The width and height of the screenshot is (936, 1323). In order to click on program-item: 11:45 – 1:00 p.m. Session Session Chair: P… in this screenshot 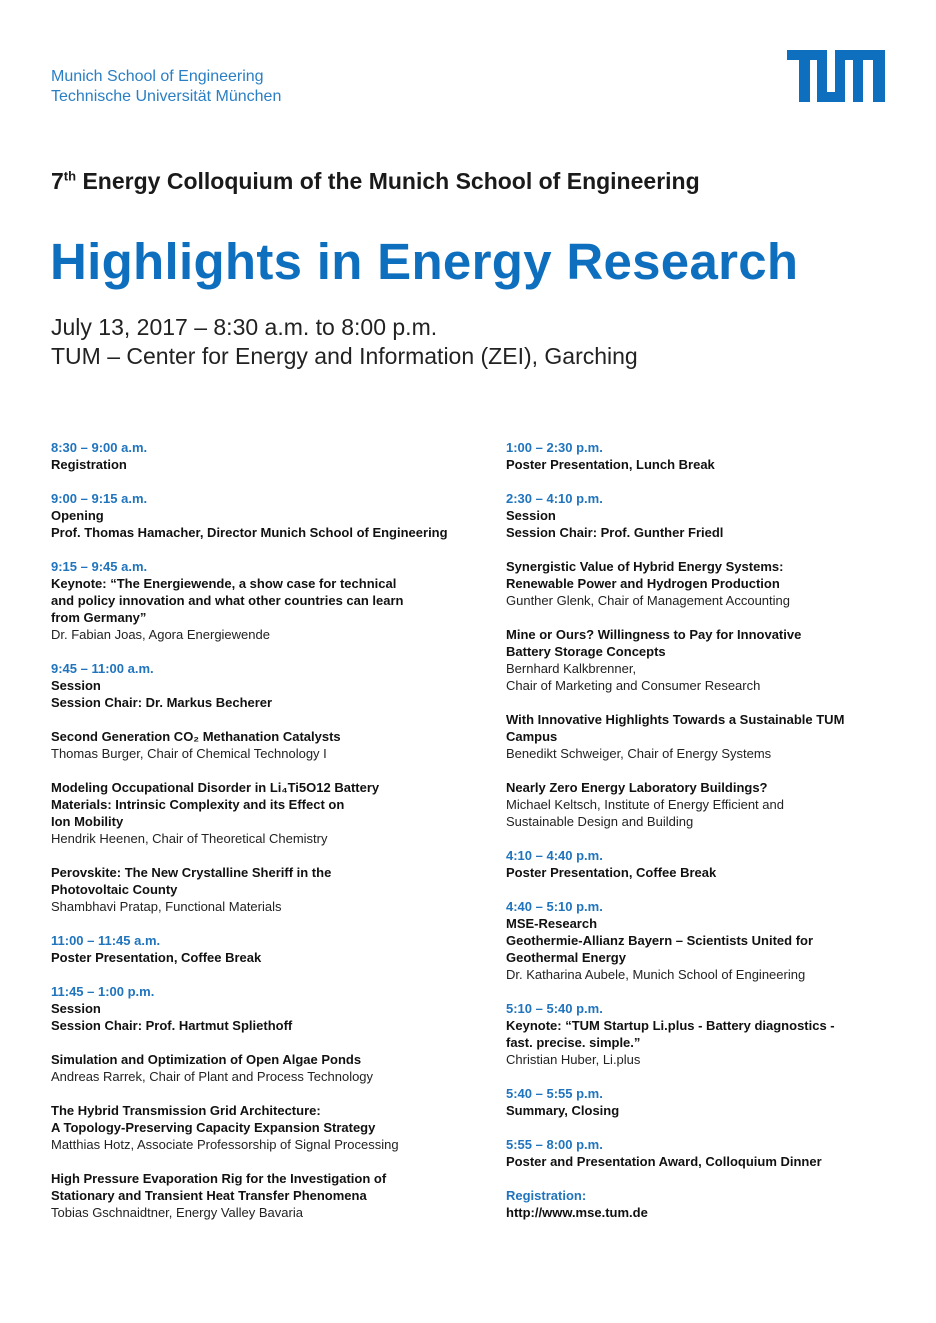, I will do `click(266, 1008)`.